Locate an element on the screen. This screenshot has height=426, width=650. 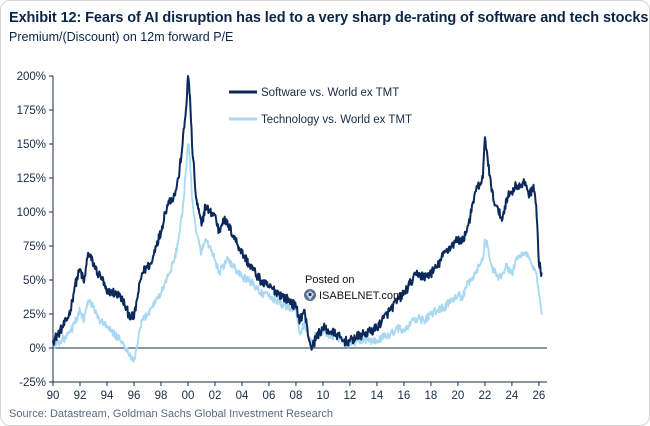
y-tick-label: -25% is located at coordinates (32, 383).